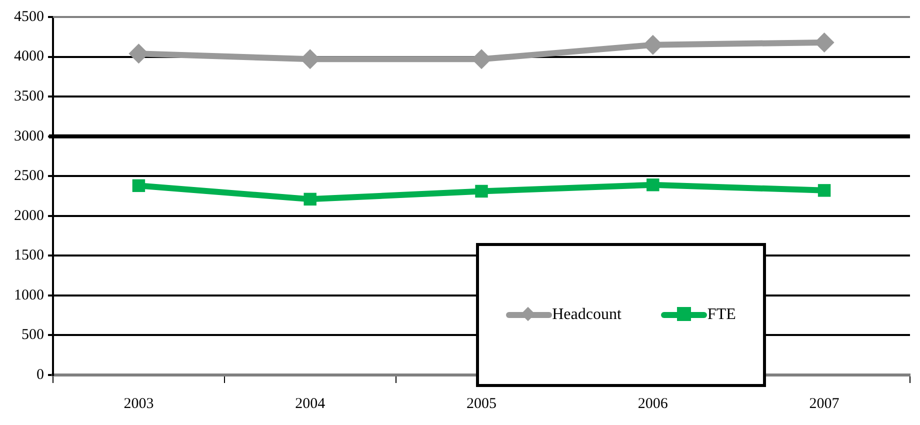 This screenshot has height=425, width=920. Describe the element at coordinates (139, 404) in the screenshot. I see `x-tick-label: 2003` at that location.